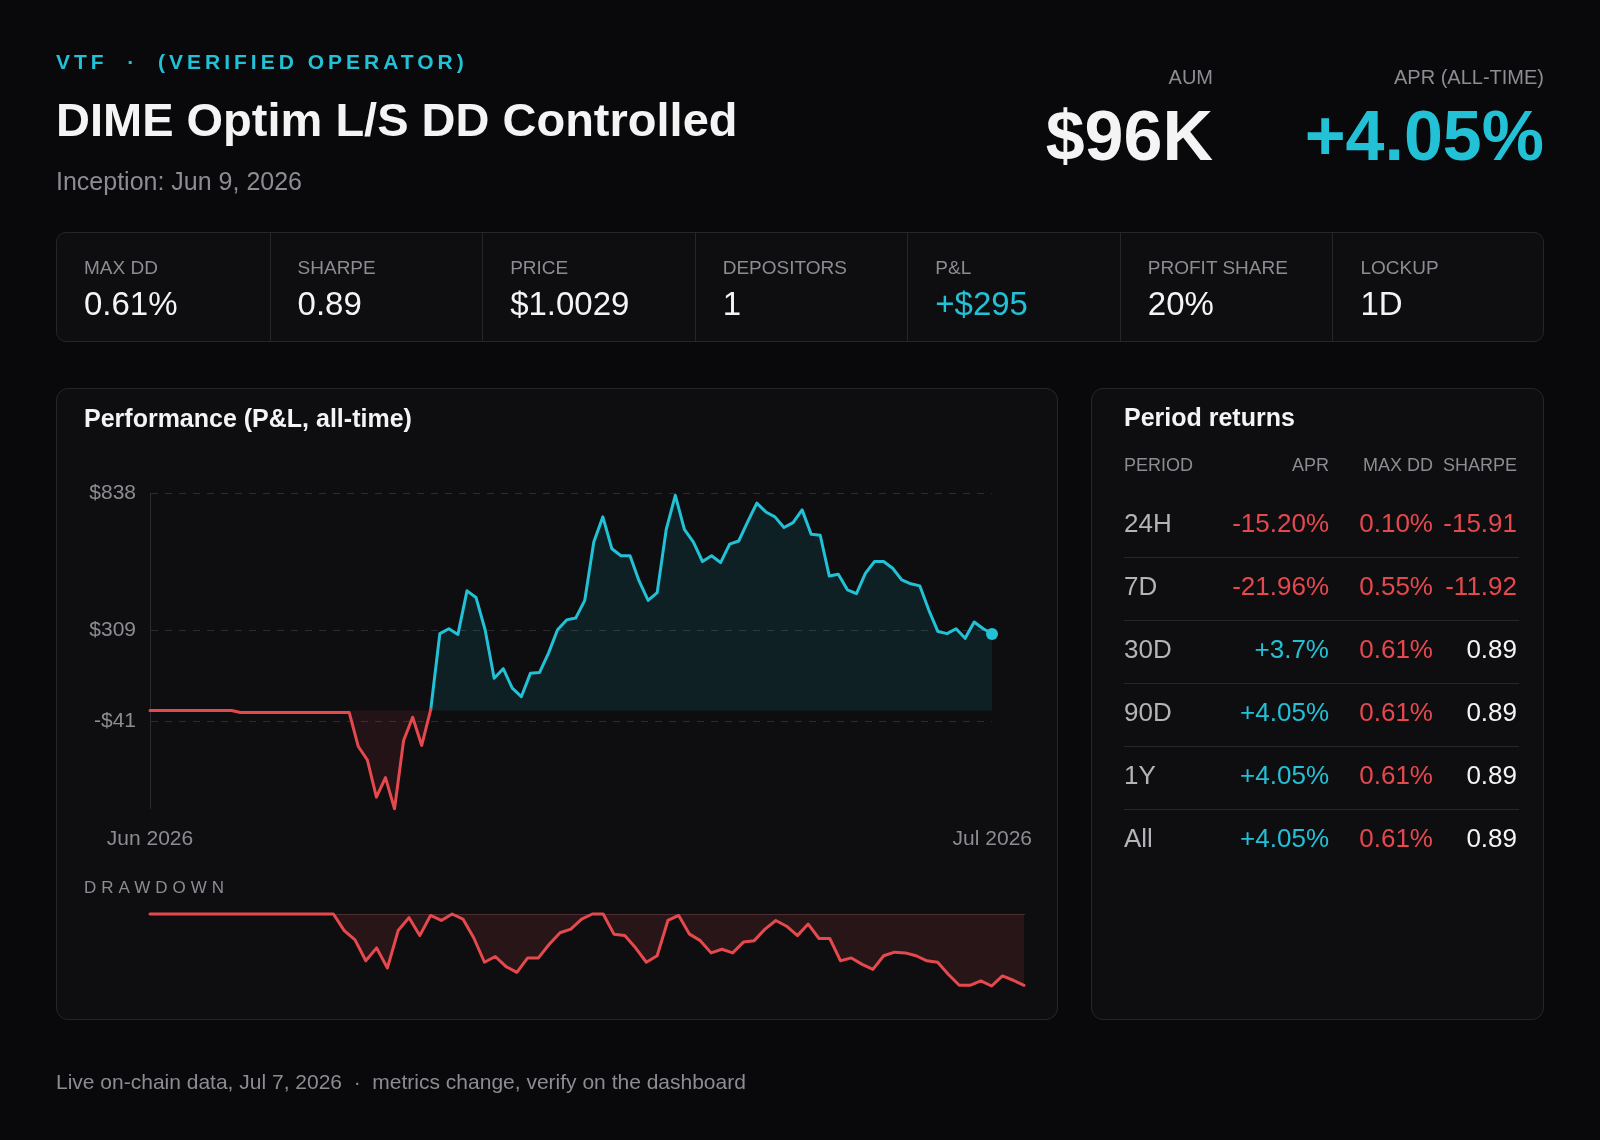 This screenshot has height=1140, width=1600. Describe the element at coordinates (1468, 77) in the screenshot. I see `text: APR (ALL-TIME)` at that location.